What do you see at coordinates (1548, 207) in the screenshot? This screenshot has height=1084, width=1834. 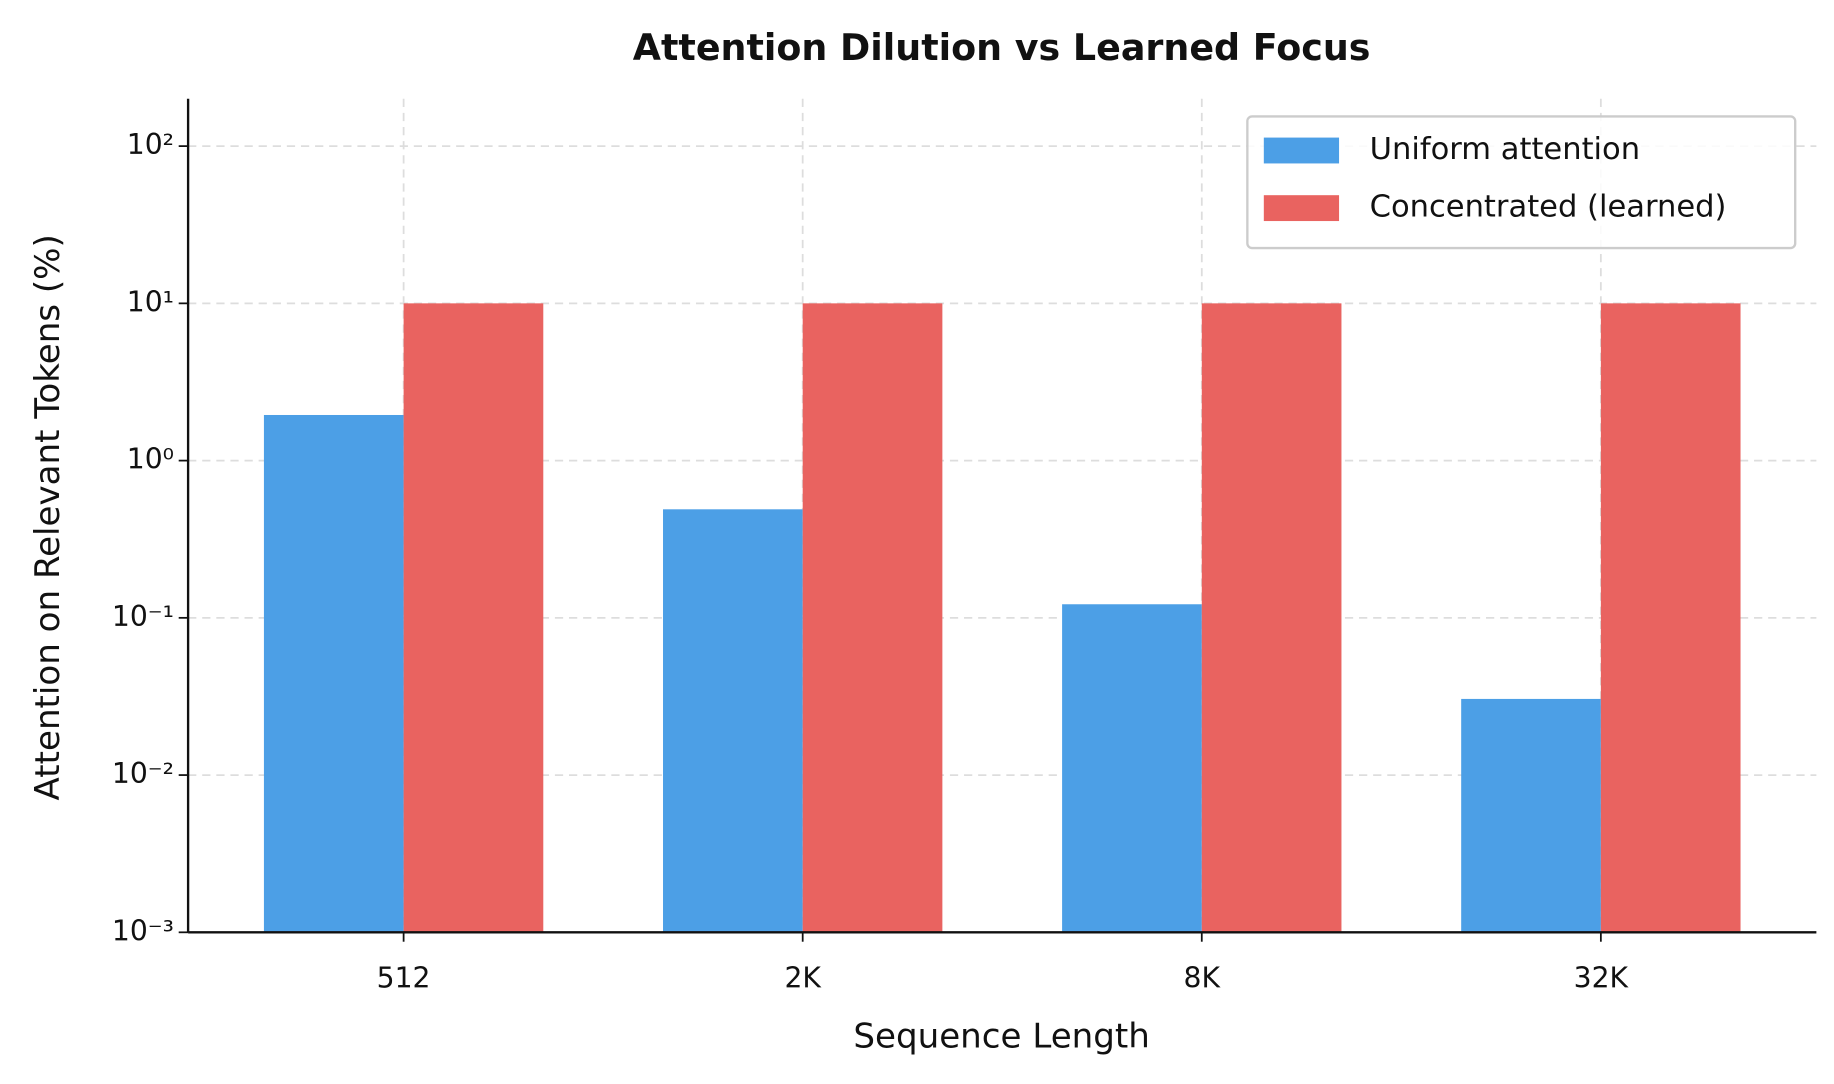 I see `legend-label: Concentrated (learned)` at bounding box center [1548, 207].